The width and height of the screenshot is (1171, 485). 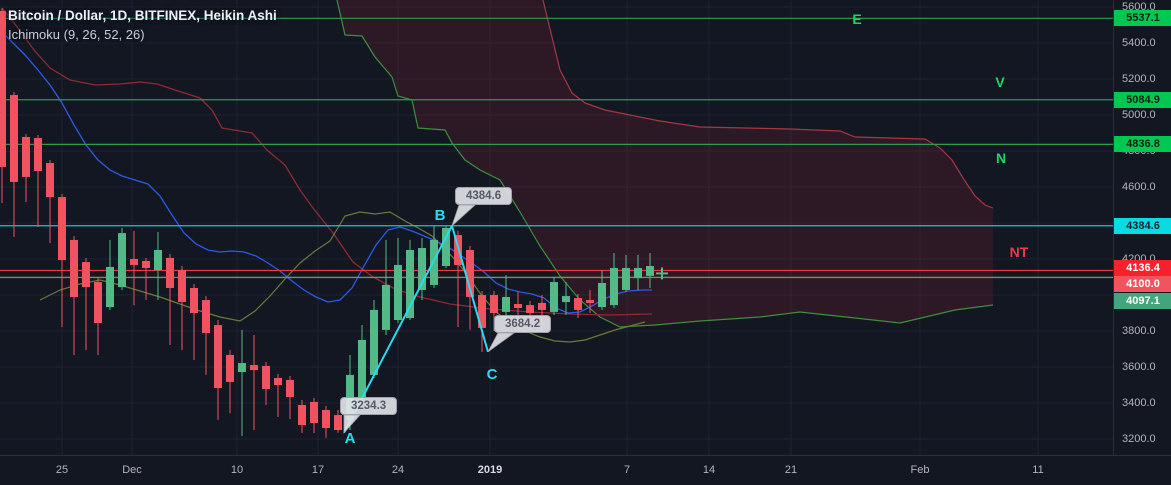 I want to click on price-axis-label: 4836.8, so click(x=1142, y=144).